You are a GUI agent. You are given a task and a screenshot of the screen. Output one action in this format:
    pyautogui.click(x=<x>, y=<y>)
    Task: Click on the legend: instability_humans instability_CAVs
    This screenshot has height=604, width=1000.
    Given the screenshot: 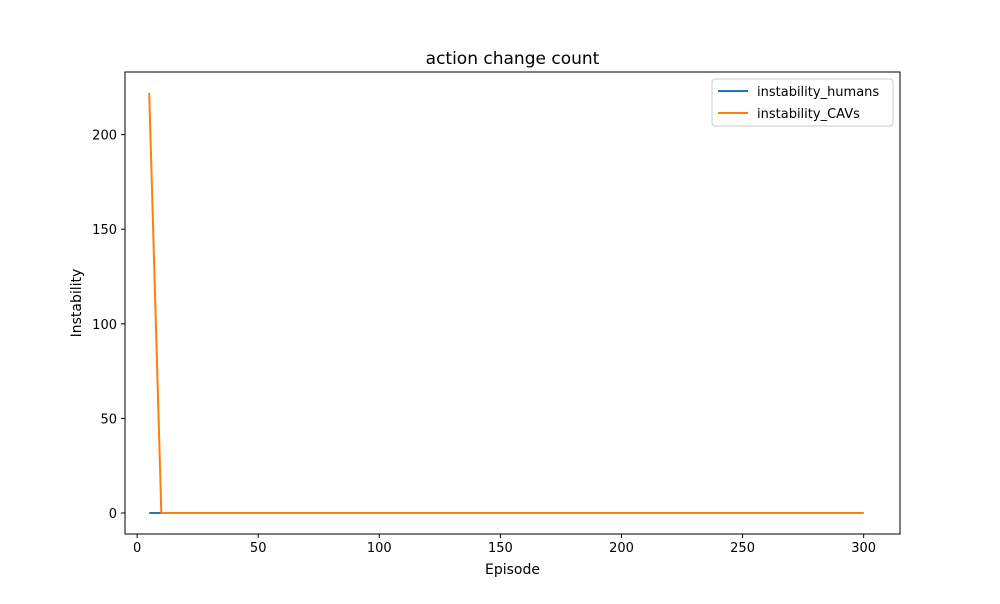 What is the action you would take?
    pyautogui.click(x=802, y=102)
    